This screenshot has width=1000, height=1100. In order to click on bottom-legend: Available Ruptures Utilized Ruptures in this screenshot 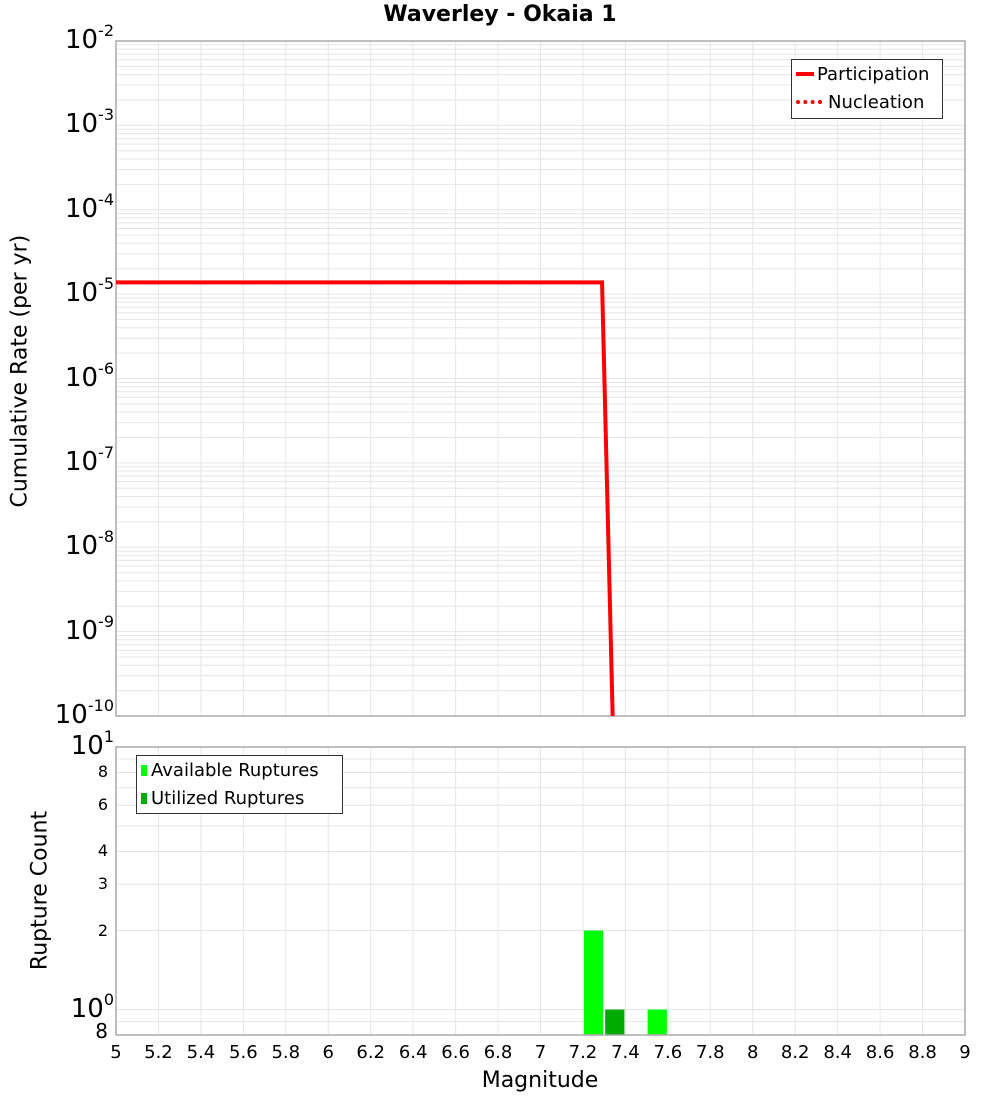, I will do `click(239, 784)`.